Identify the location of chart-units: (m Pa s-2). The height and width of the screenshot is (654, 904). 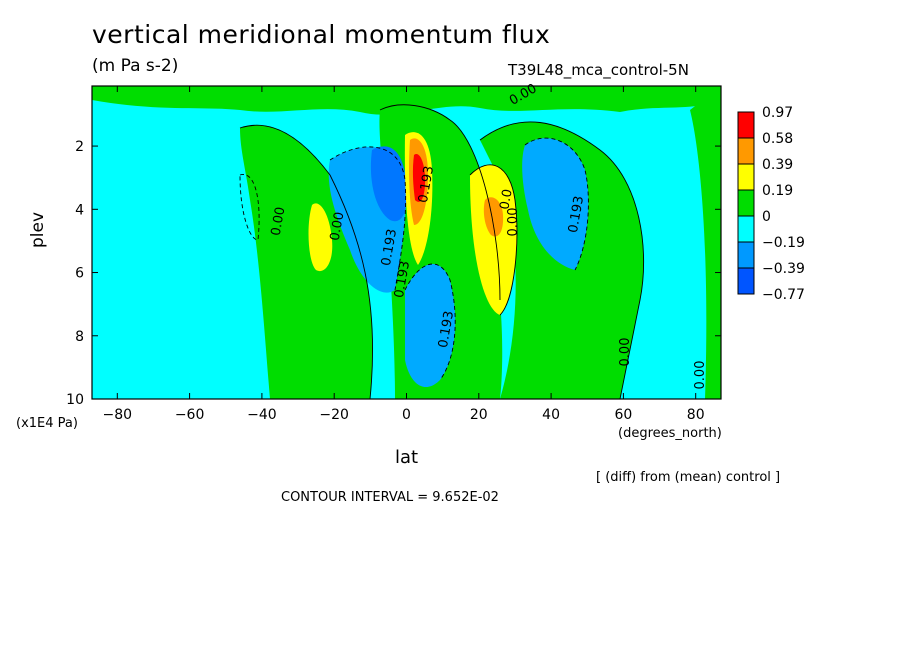
(135, 66).